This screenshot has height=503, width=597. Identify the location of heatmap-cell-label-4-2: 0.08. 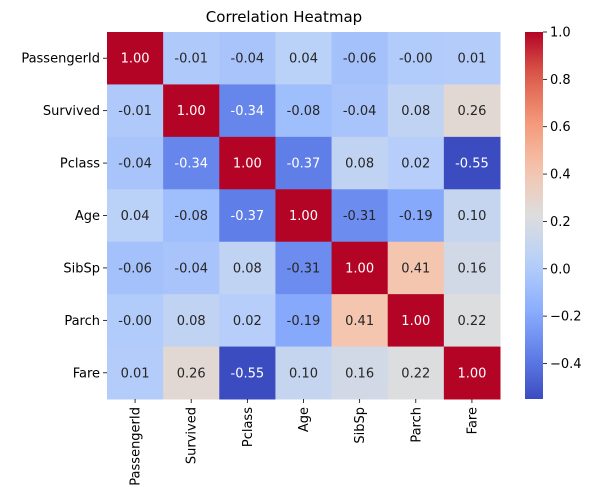
(247, 268).